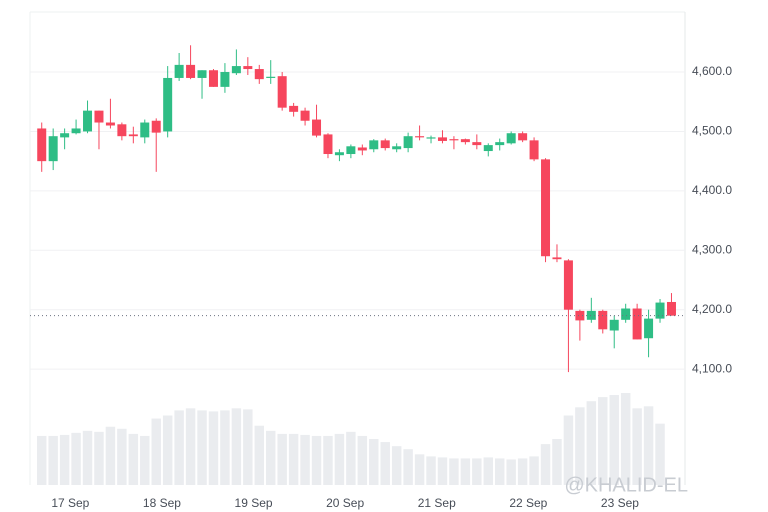 This screenshot has width=768, height=512. Describe the element at coordinates (162, 503) in the screenshot. I see `x-tick-label: 18 Sep` at that location.